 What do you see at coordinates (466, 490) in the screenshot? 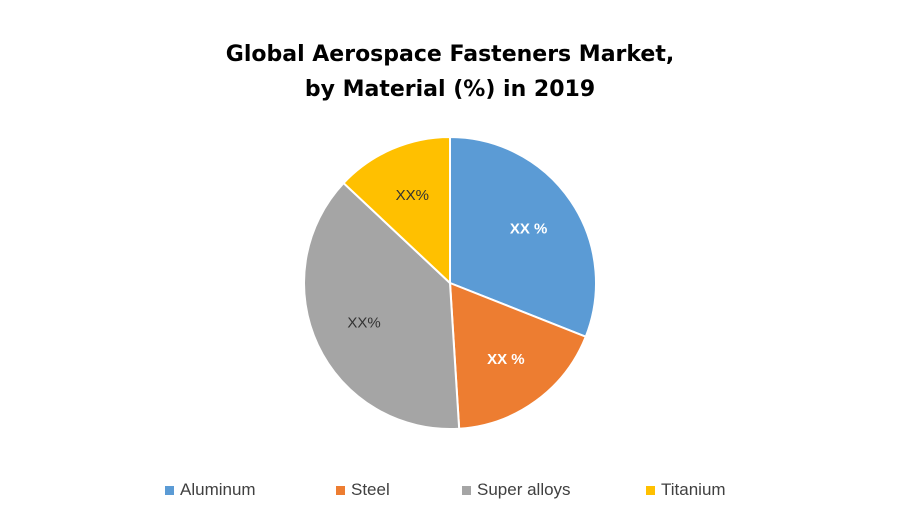
I see `legend-swatch-super-alloys` at bounding box center [466, 490].